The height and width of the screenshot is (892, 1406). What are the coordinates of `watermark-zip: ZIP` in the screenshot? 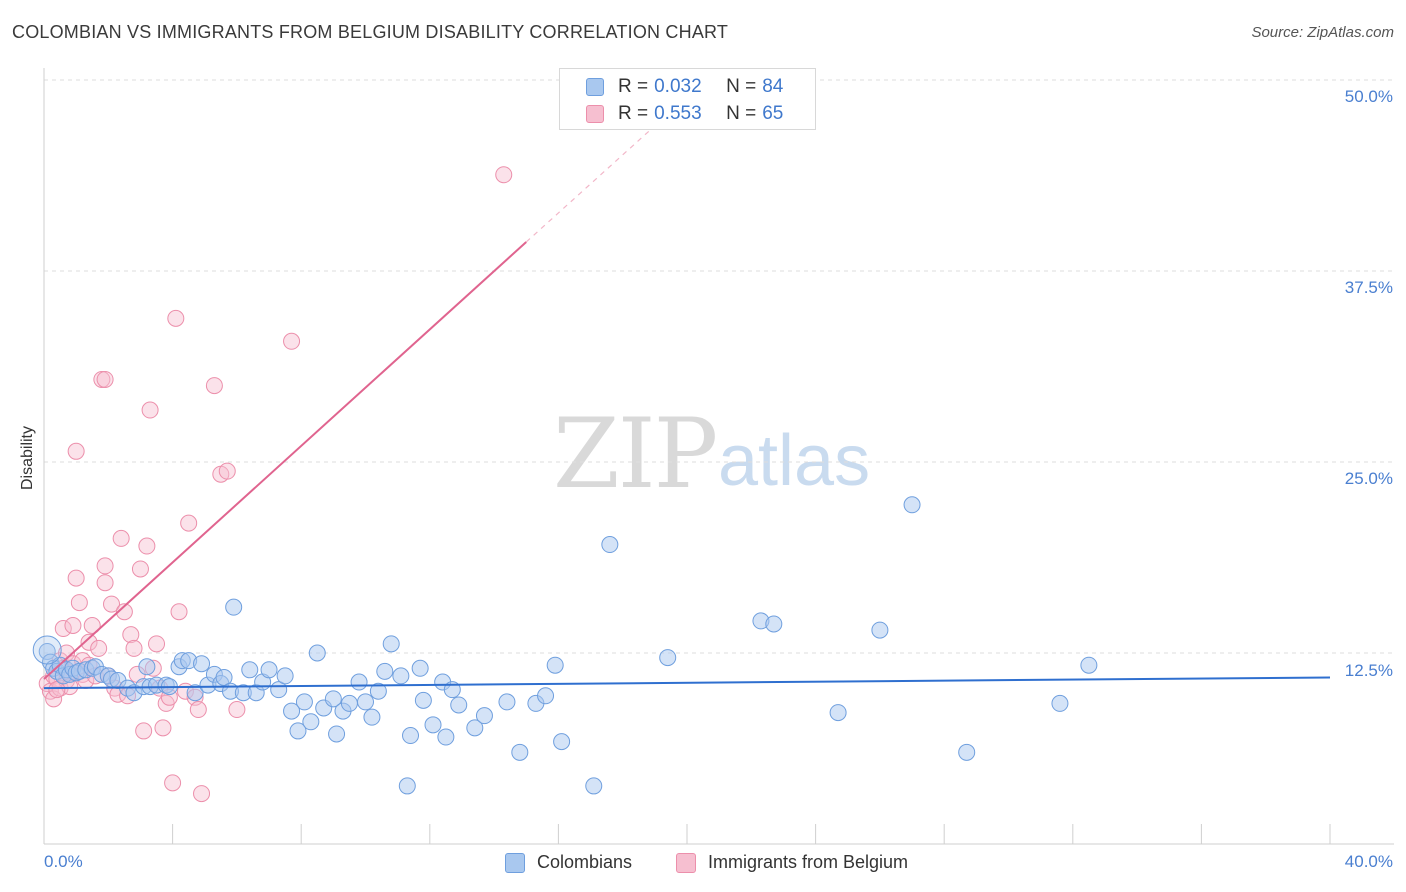 It's located at (635, 454).